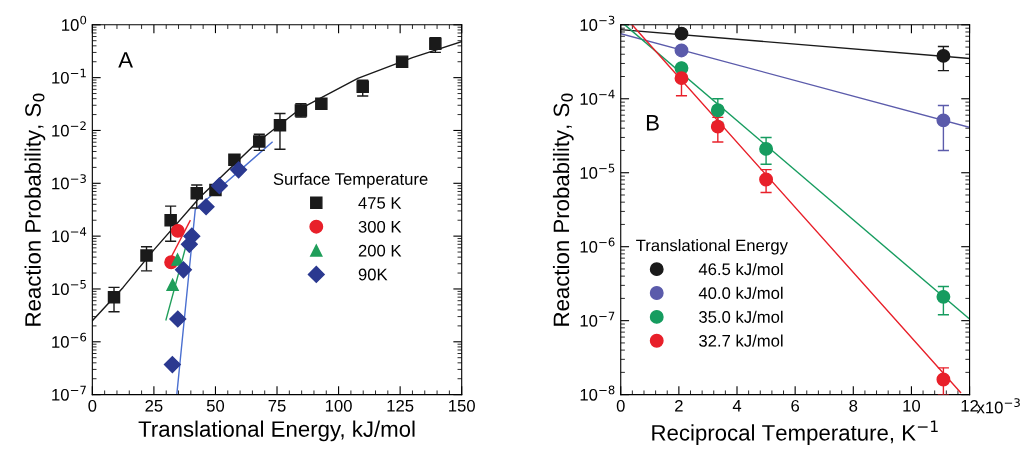  What do you see at coordinates (400, 405) in the screenshot?
I see `x-tick-label: 125` at bounding box center [400, 405].